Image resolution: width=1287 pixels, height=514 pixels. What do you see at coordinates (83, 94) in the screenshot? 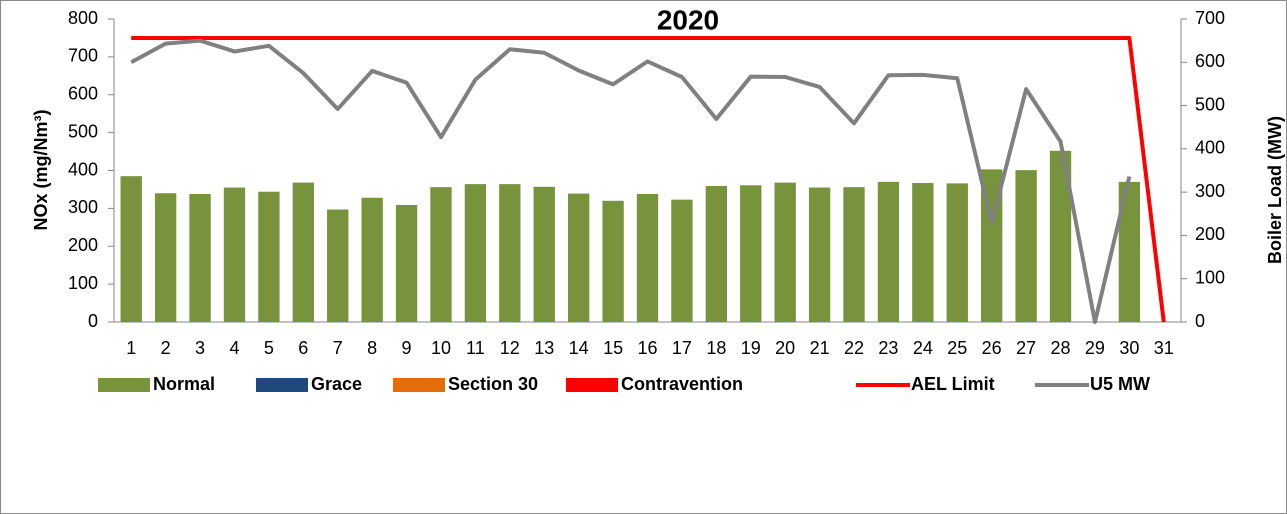
I see `y-tick-label: 600` at bounding box center [83, 94].